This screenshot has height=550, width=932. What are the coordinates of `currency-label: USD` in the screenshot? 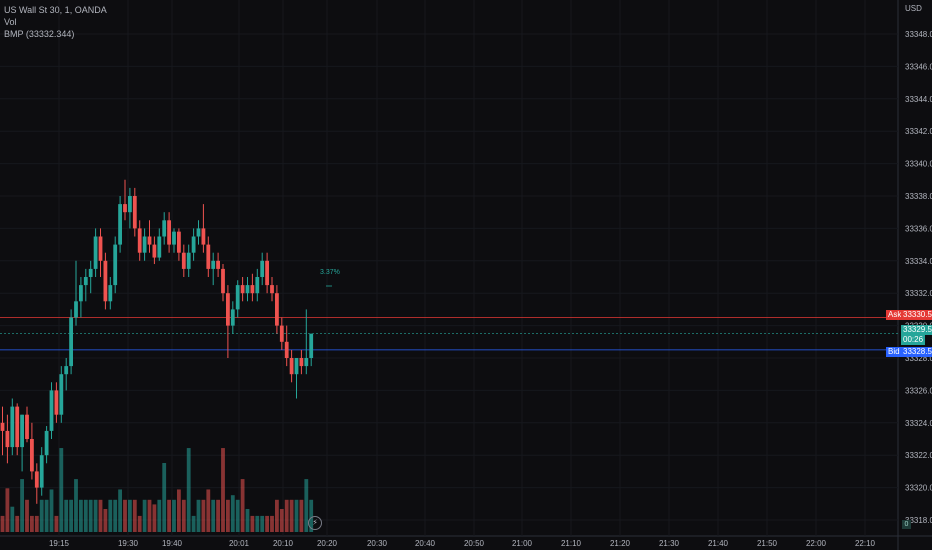 It's located at (913, 8).